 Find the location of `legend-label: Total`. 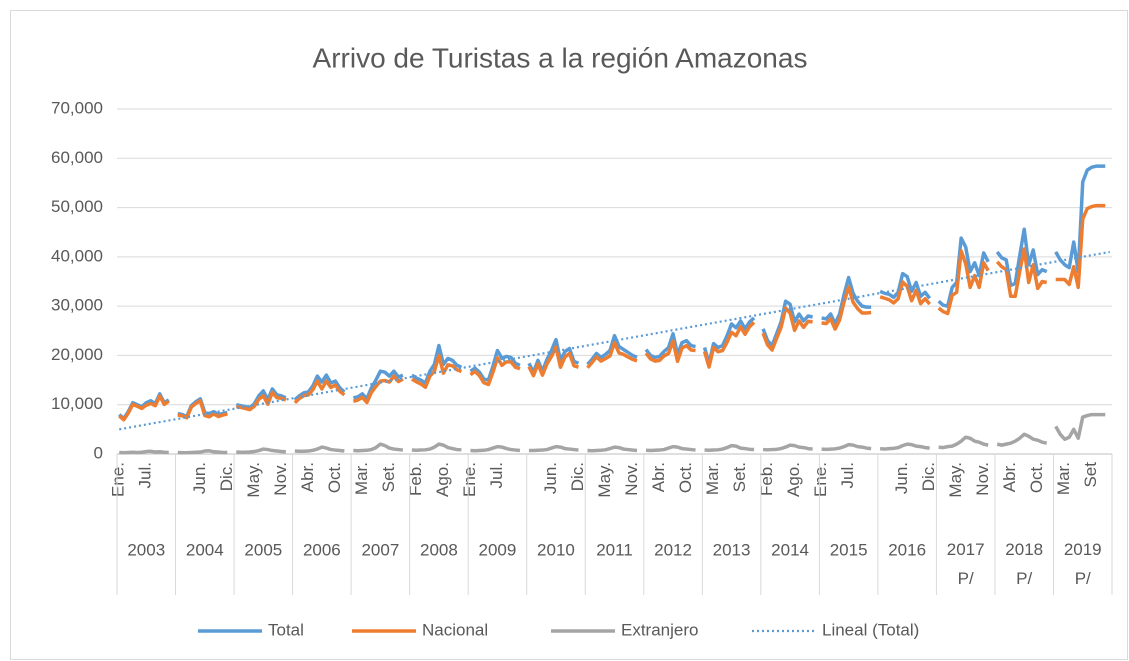

legend-label: Total is located at coordinates (286, 629).